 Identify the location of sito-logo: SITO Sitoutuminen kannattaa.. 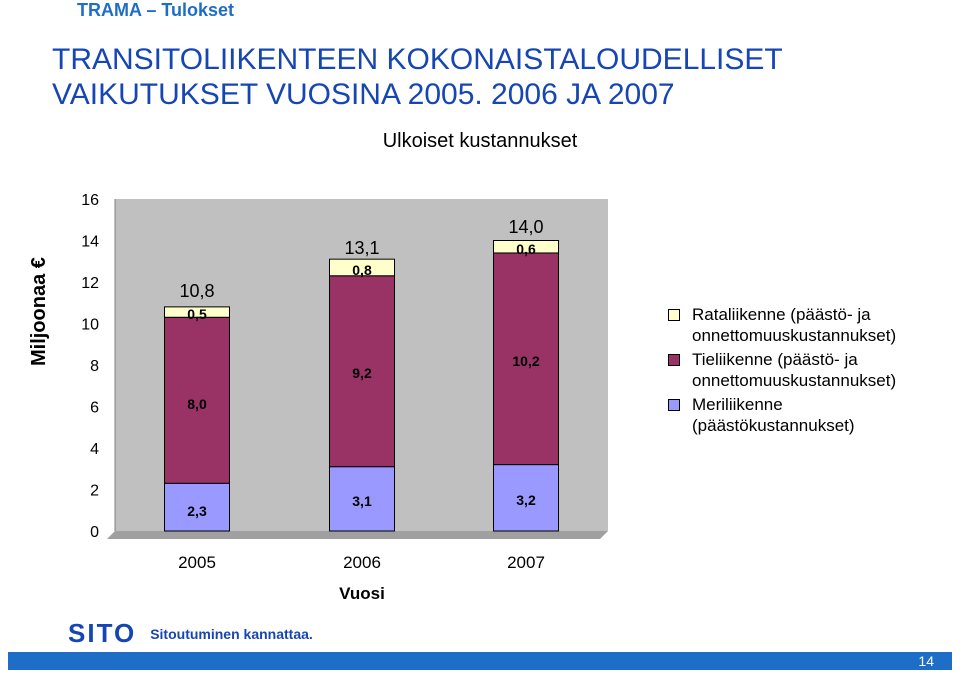
(190, 633).